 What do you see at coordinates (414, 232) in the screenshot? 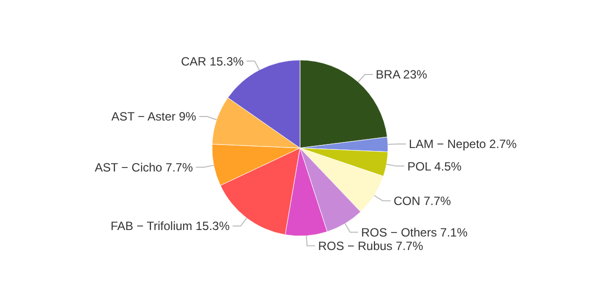
I see `slice-label: ROS − Others 7.1%` at bounding box center [414, 232].